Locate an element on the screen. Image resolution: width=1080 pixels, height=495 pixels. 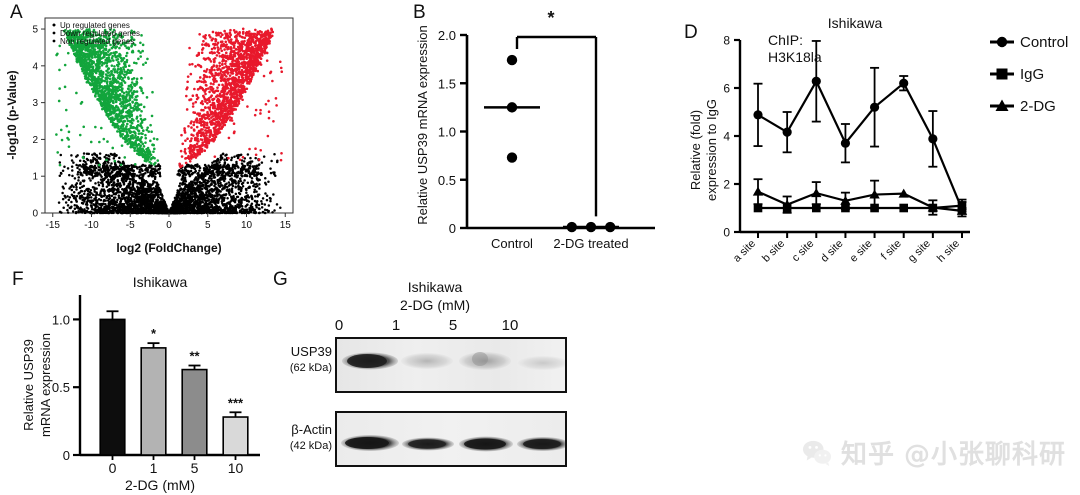
chip-xtick-0: a site is located at coordinates (744, 251).